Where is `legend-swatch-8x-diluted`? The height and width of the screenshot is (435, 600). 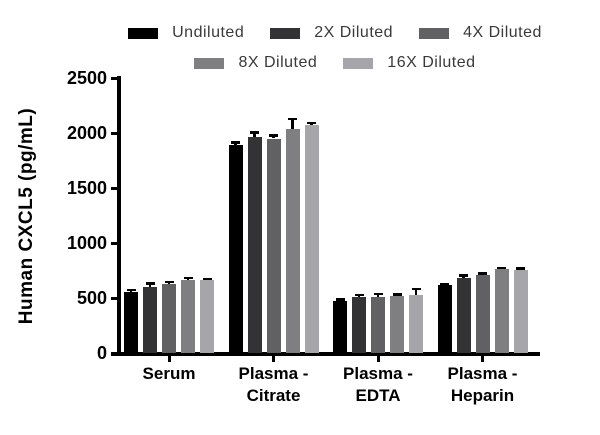 legend-swatch-8x-diluted is located at coordinates (209, 63).